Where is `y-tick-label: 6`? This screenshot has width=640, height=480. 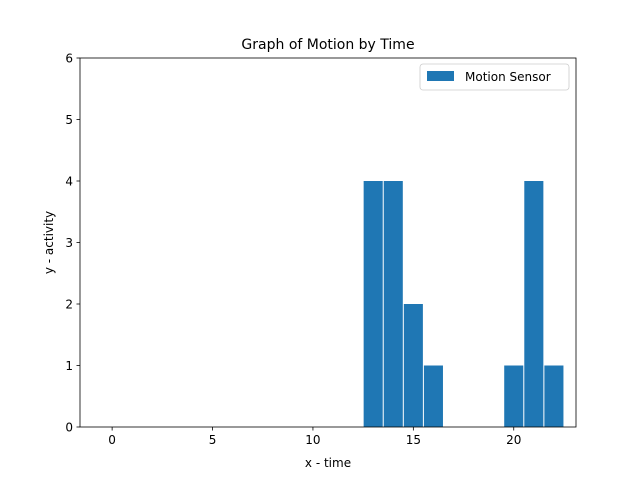 y-tick-label: 6 is located at coordinates (69, 59).